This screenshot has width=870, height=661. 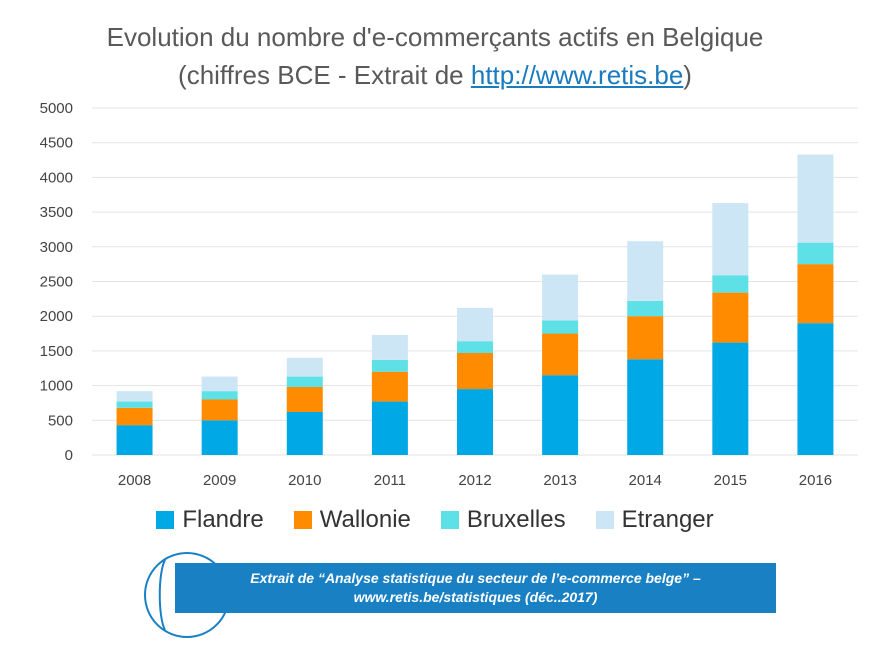 I want to click on legend: Flandre Wallonie Bruxelles Etranger, so click(x=435, y=520).